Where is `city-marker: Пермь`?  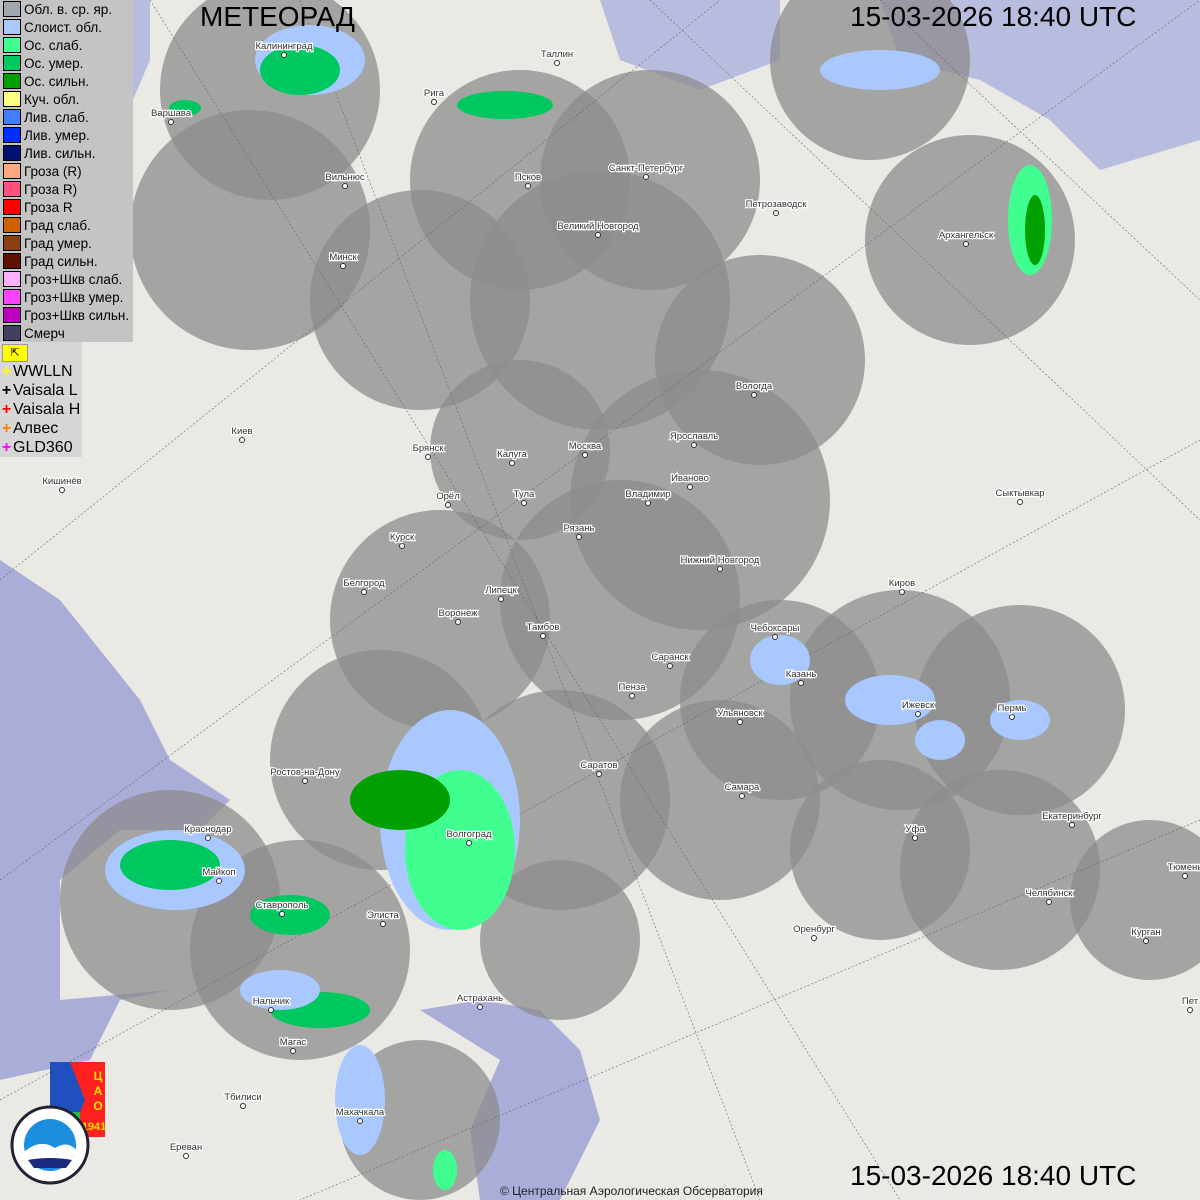
city-marker: Пермь is located at coordinates (1012, 711).